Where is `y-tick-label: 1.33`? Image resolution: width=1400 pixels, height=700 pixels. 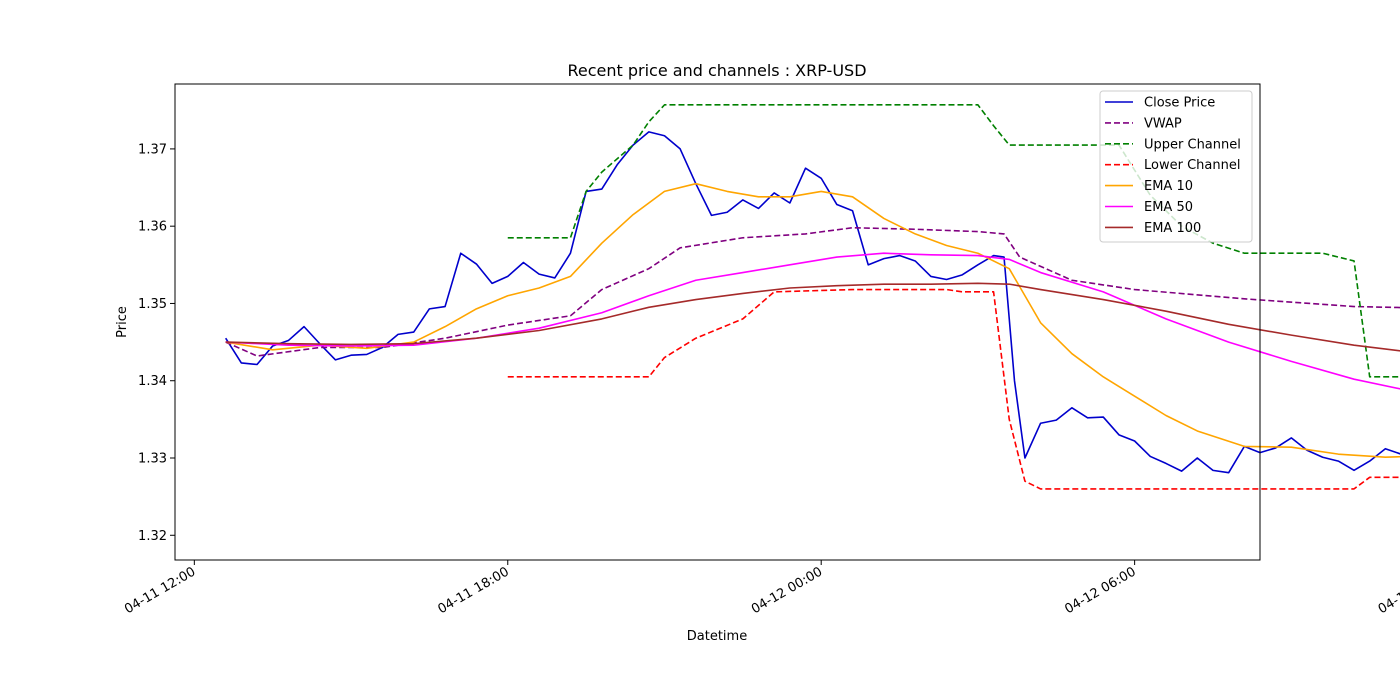
y-tick-label: 1.33 is located at coordinates (152, 459).